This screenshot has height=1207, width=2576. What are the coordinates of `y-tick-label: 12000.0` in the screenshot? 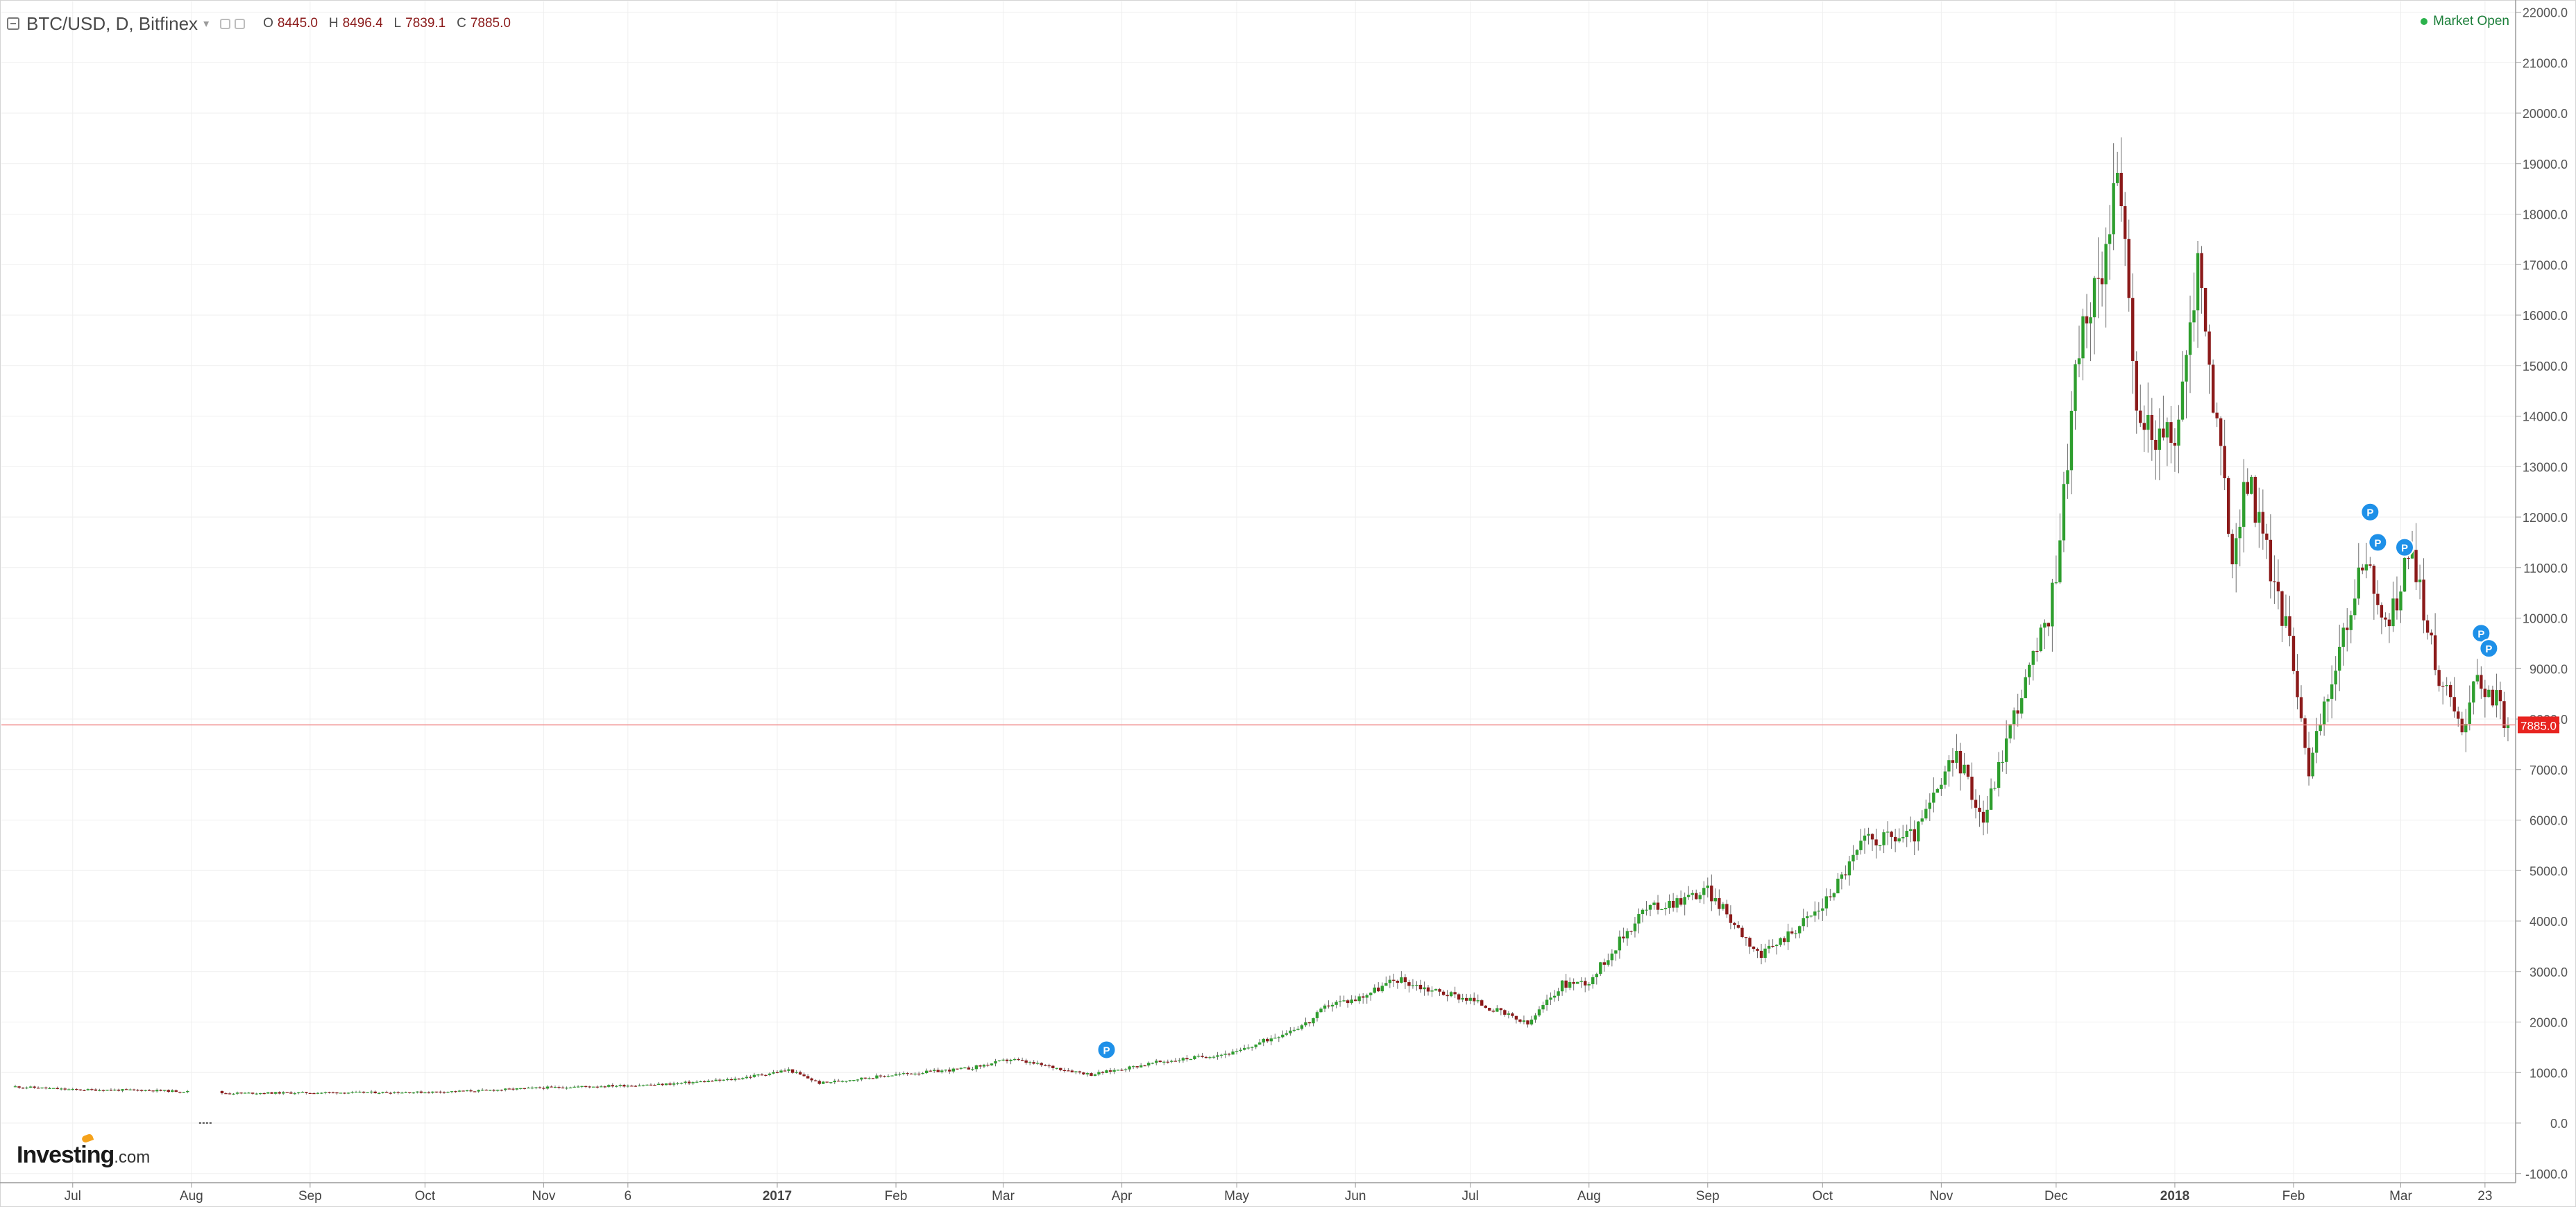 It's located at (2545, 518).